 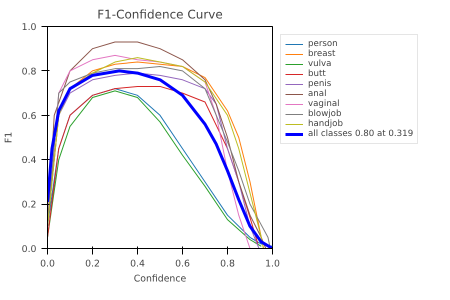 What do you see at coordinates (29, 27) in the screenshot?
I see `y-tick-label: 1.0` at bounding box center [29, 27].